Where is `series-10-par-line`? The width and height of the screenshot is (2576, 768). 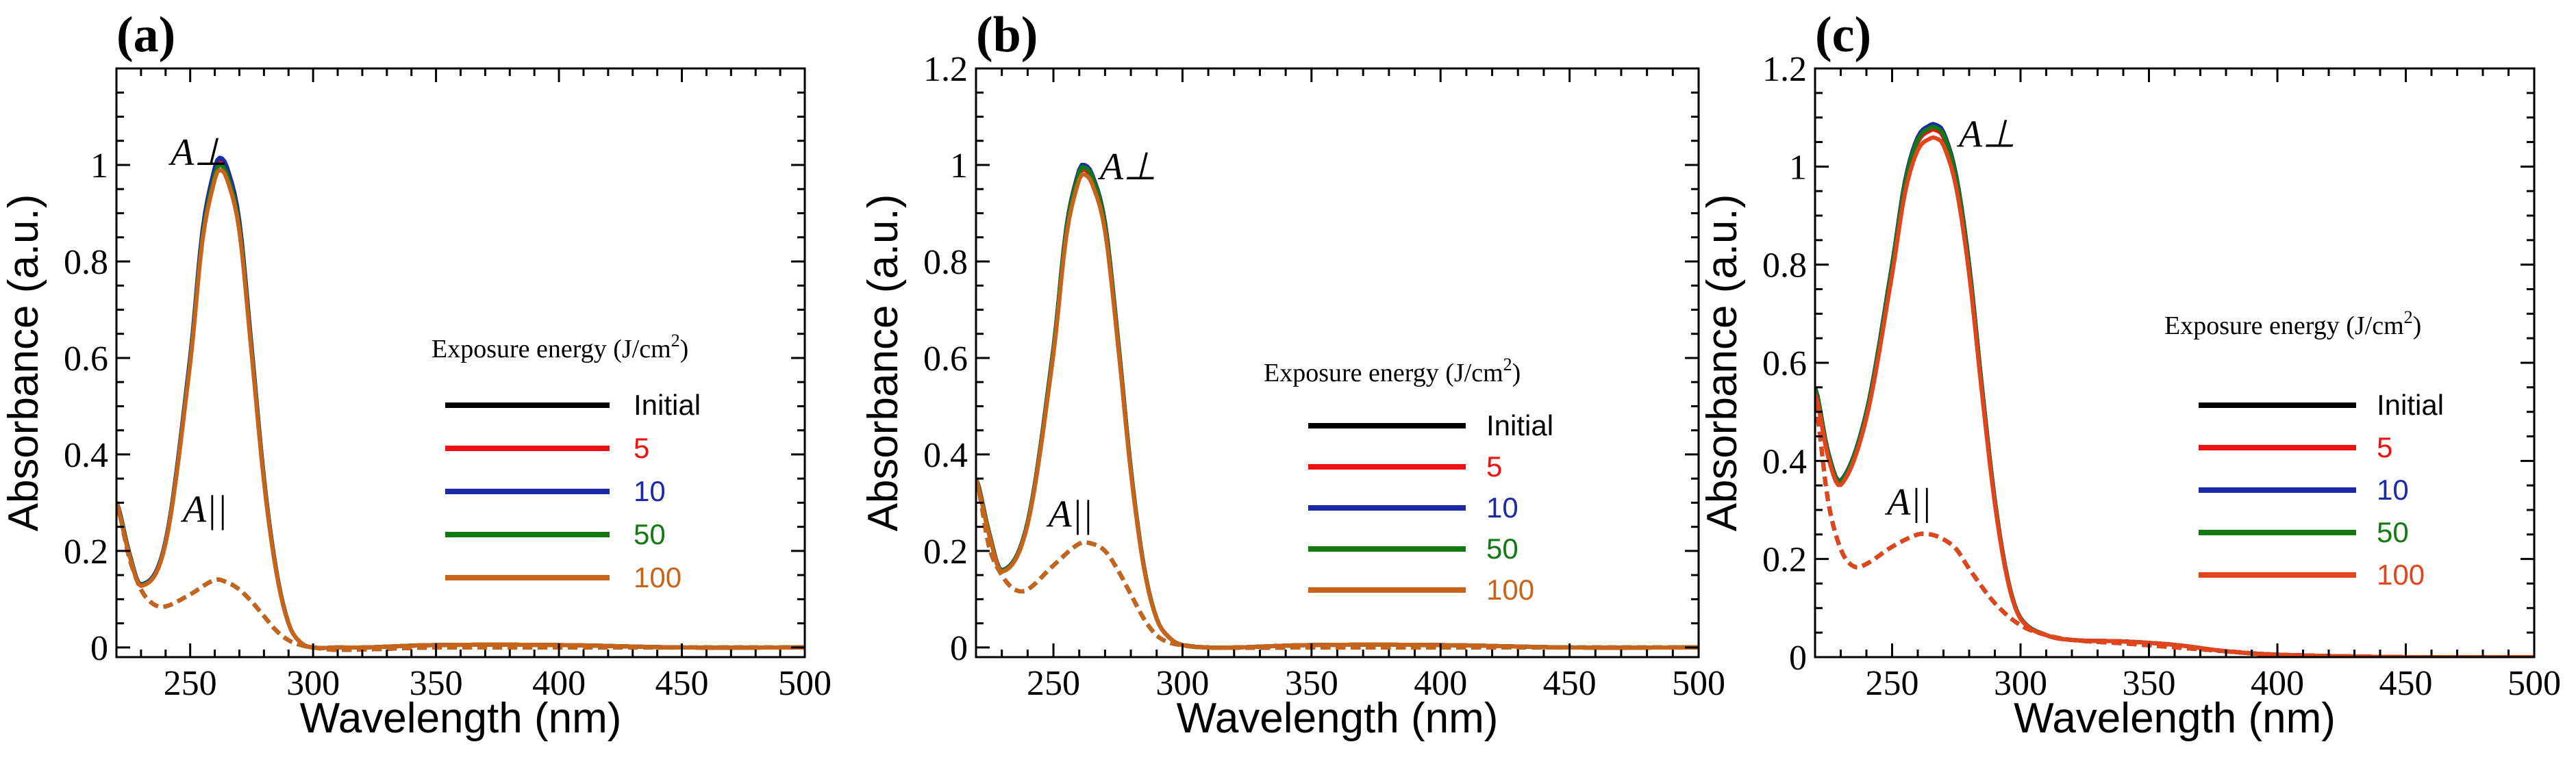
series-10-par-line is located at coordinates (2174, 529).